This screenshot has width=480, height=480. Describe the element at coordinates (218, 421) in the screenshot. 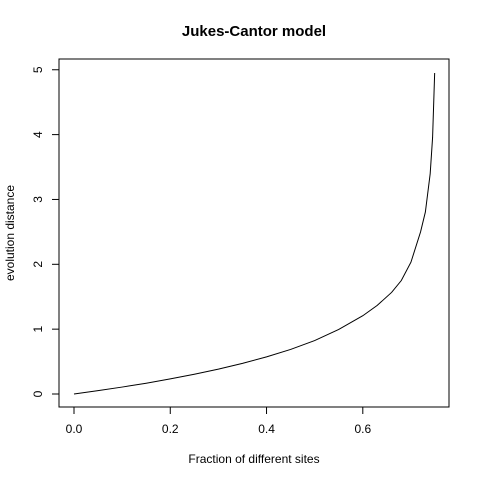

I see `x-axis: 0.0 0.2 0.4 0.6` at that location.